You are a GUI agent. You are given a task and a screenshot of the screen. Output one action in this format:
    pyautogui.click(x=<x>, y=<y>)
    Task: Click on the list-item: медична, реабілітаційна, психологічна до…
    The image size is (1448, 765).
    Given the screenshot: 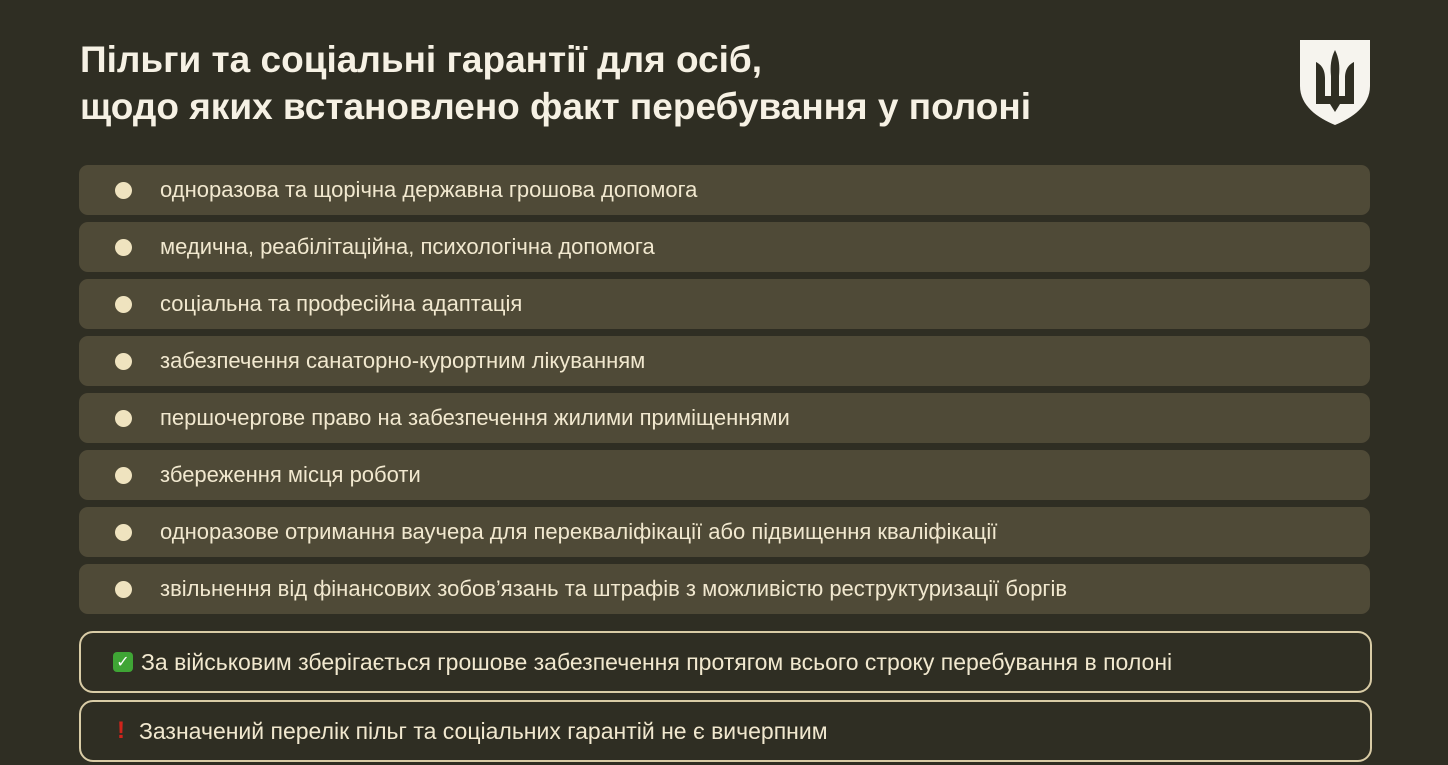 What is the action you would take?
    pyautogui.click(x=724, y=247)
    